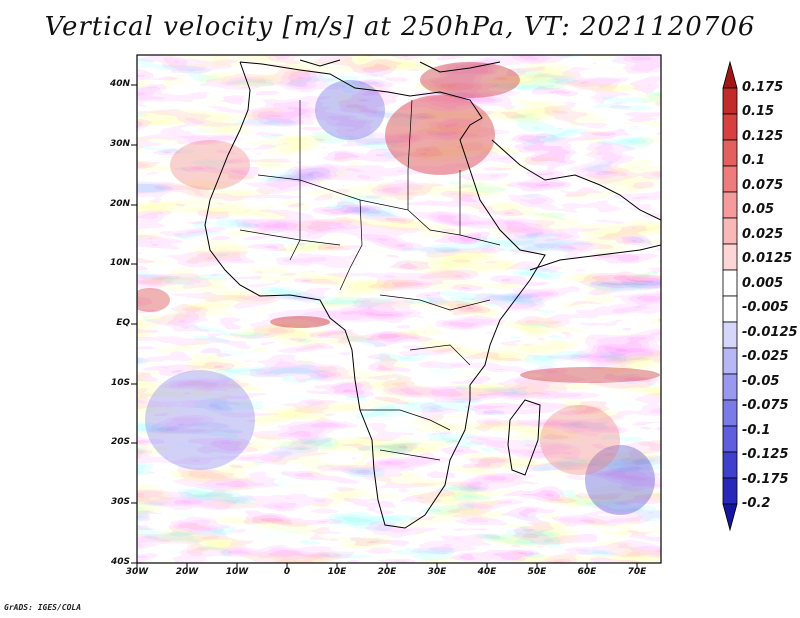  I want to click on colorbar-label: -0.175, so click(765, 479).